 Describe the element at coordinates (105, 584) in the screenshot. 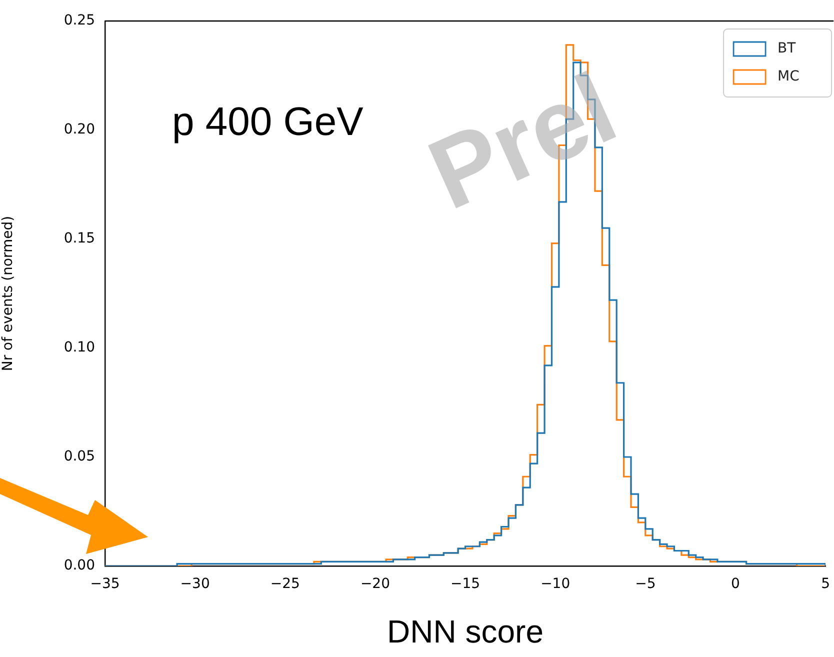

I see `x-tick-label: −35` at that location.